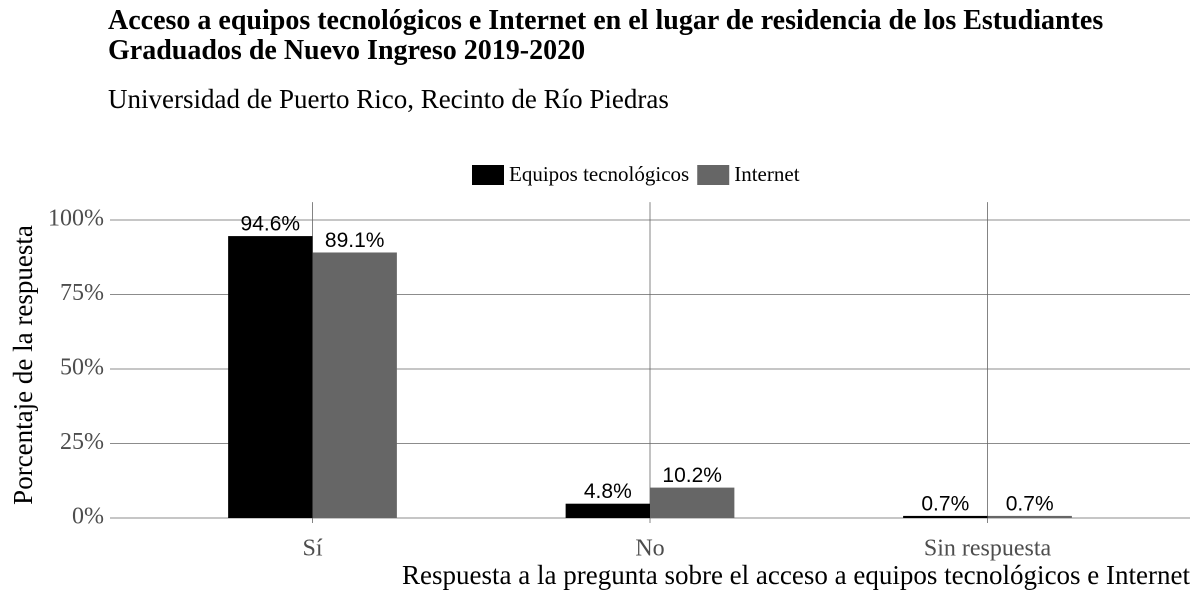 Image resolution: width=1198 pixels, height=592 pixels. Describe the element at coordinates (988, 549) in the screenshot. I see `x-tick-label: Sin respuesta` at that location.